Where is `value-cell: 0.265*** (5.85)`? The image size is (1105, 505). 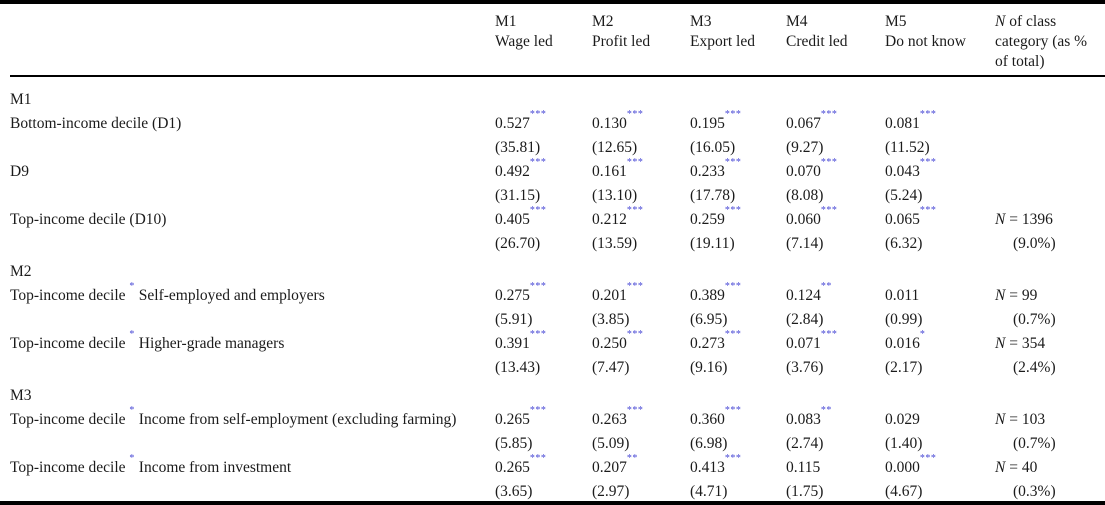 value-cell: 0.265*** (5.85) is located at coordinates (543, 431).